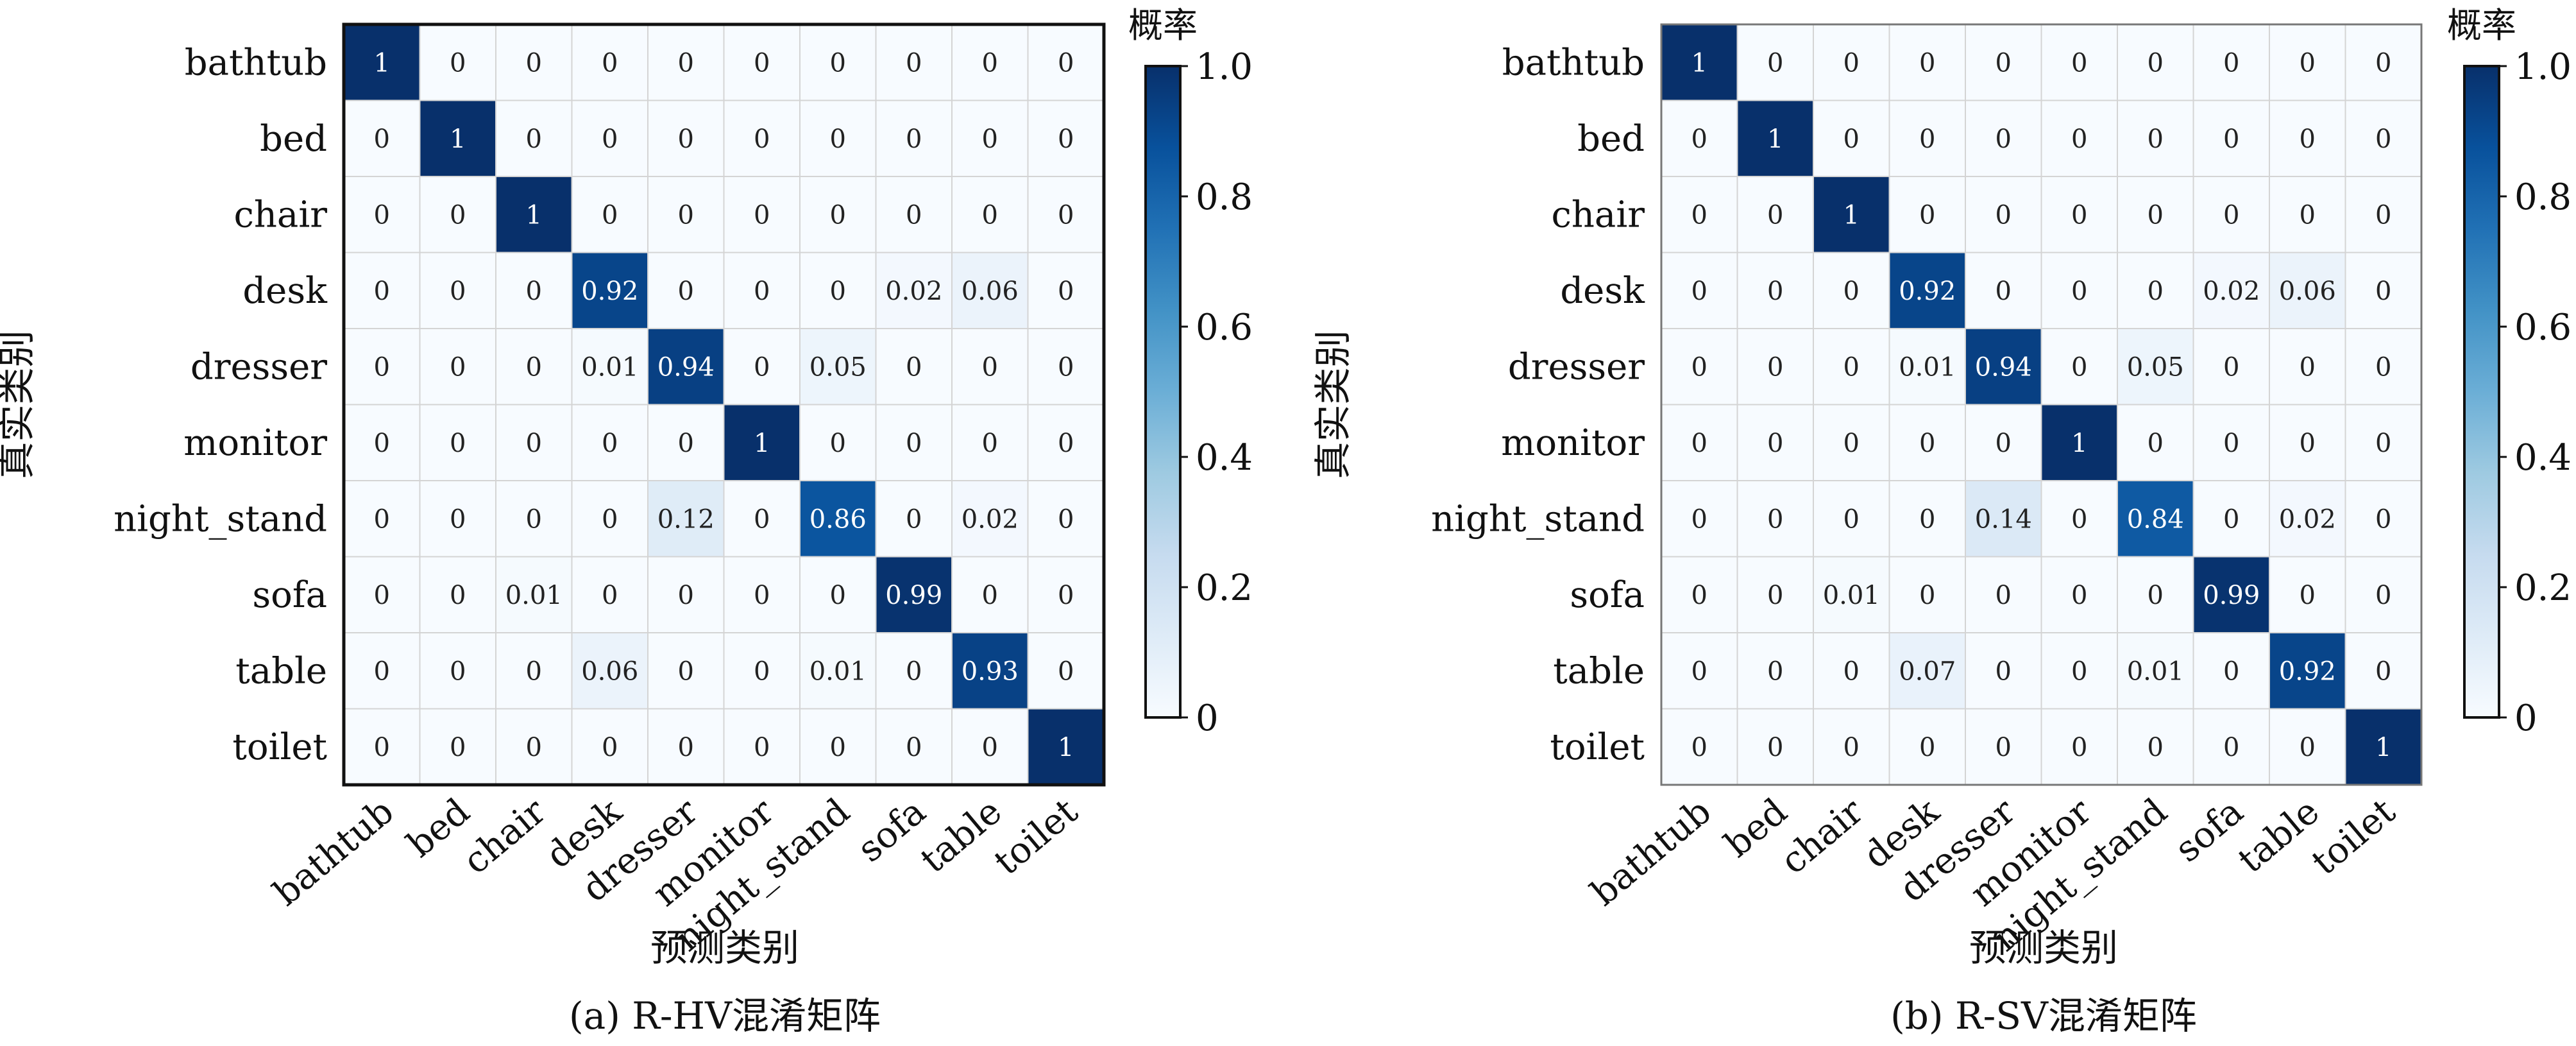 The width and height of the screenshot is (2576, 1046). Describe the element at coordinates (534, 442) in the screenshot. I see `cell-monitor-chair` at that location.